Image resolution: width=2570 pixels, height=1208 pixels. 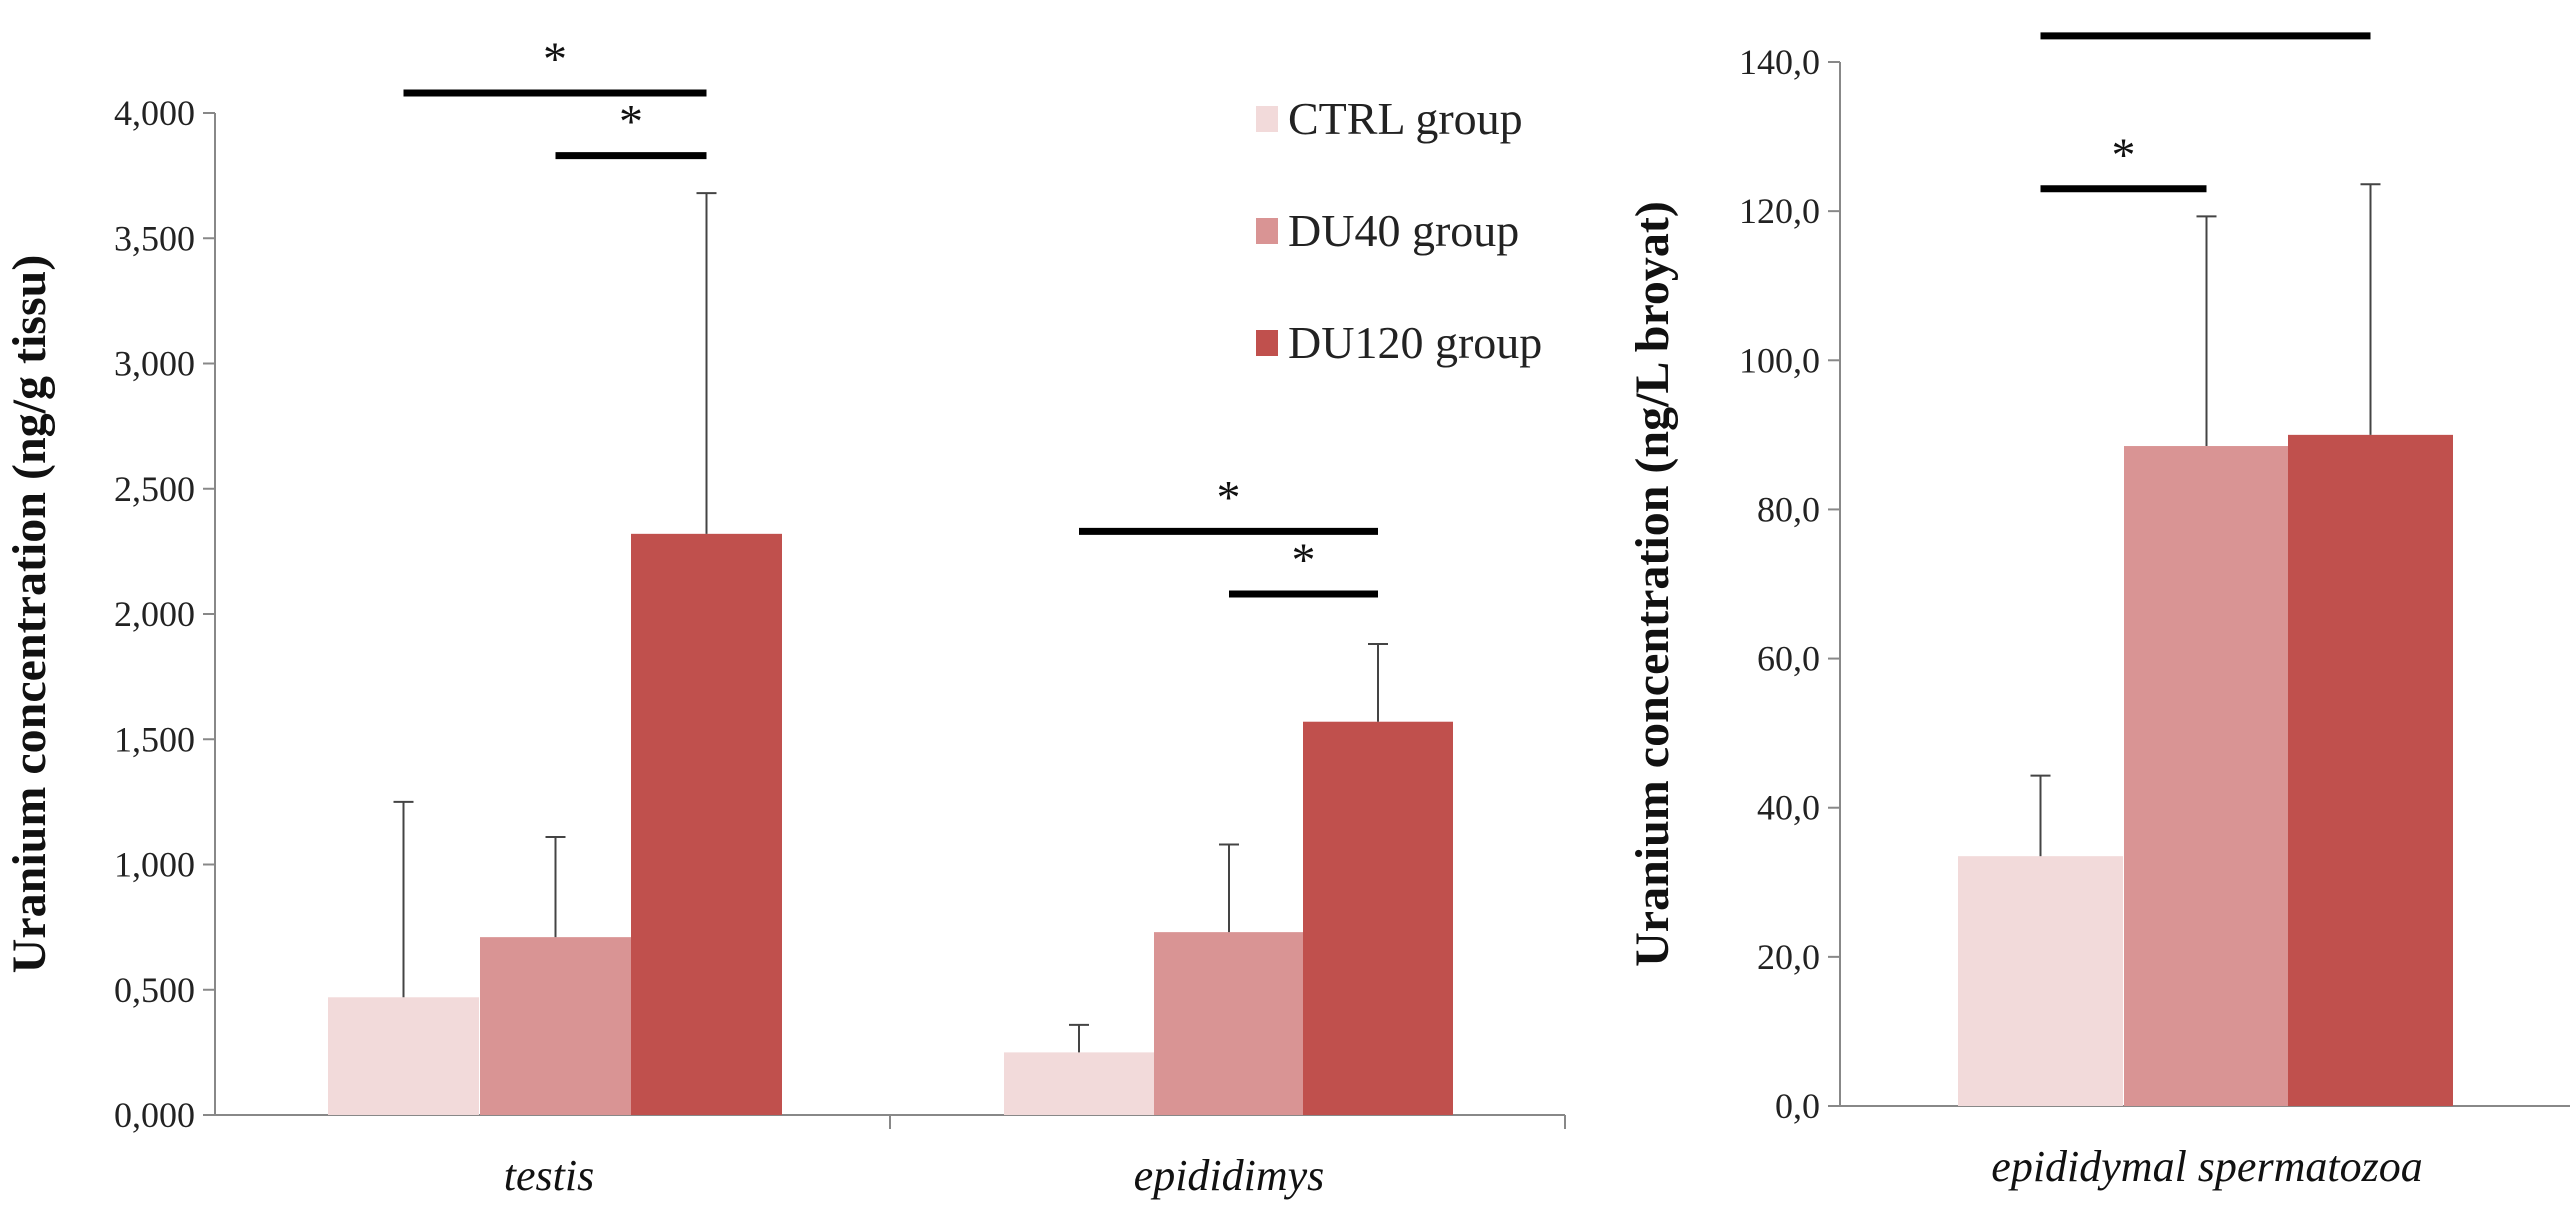 What do you see at coordinates (1403, 230) in the screenshot?
I see `legend-label: DU40 group` at bounding box center [1403, 230].